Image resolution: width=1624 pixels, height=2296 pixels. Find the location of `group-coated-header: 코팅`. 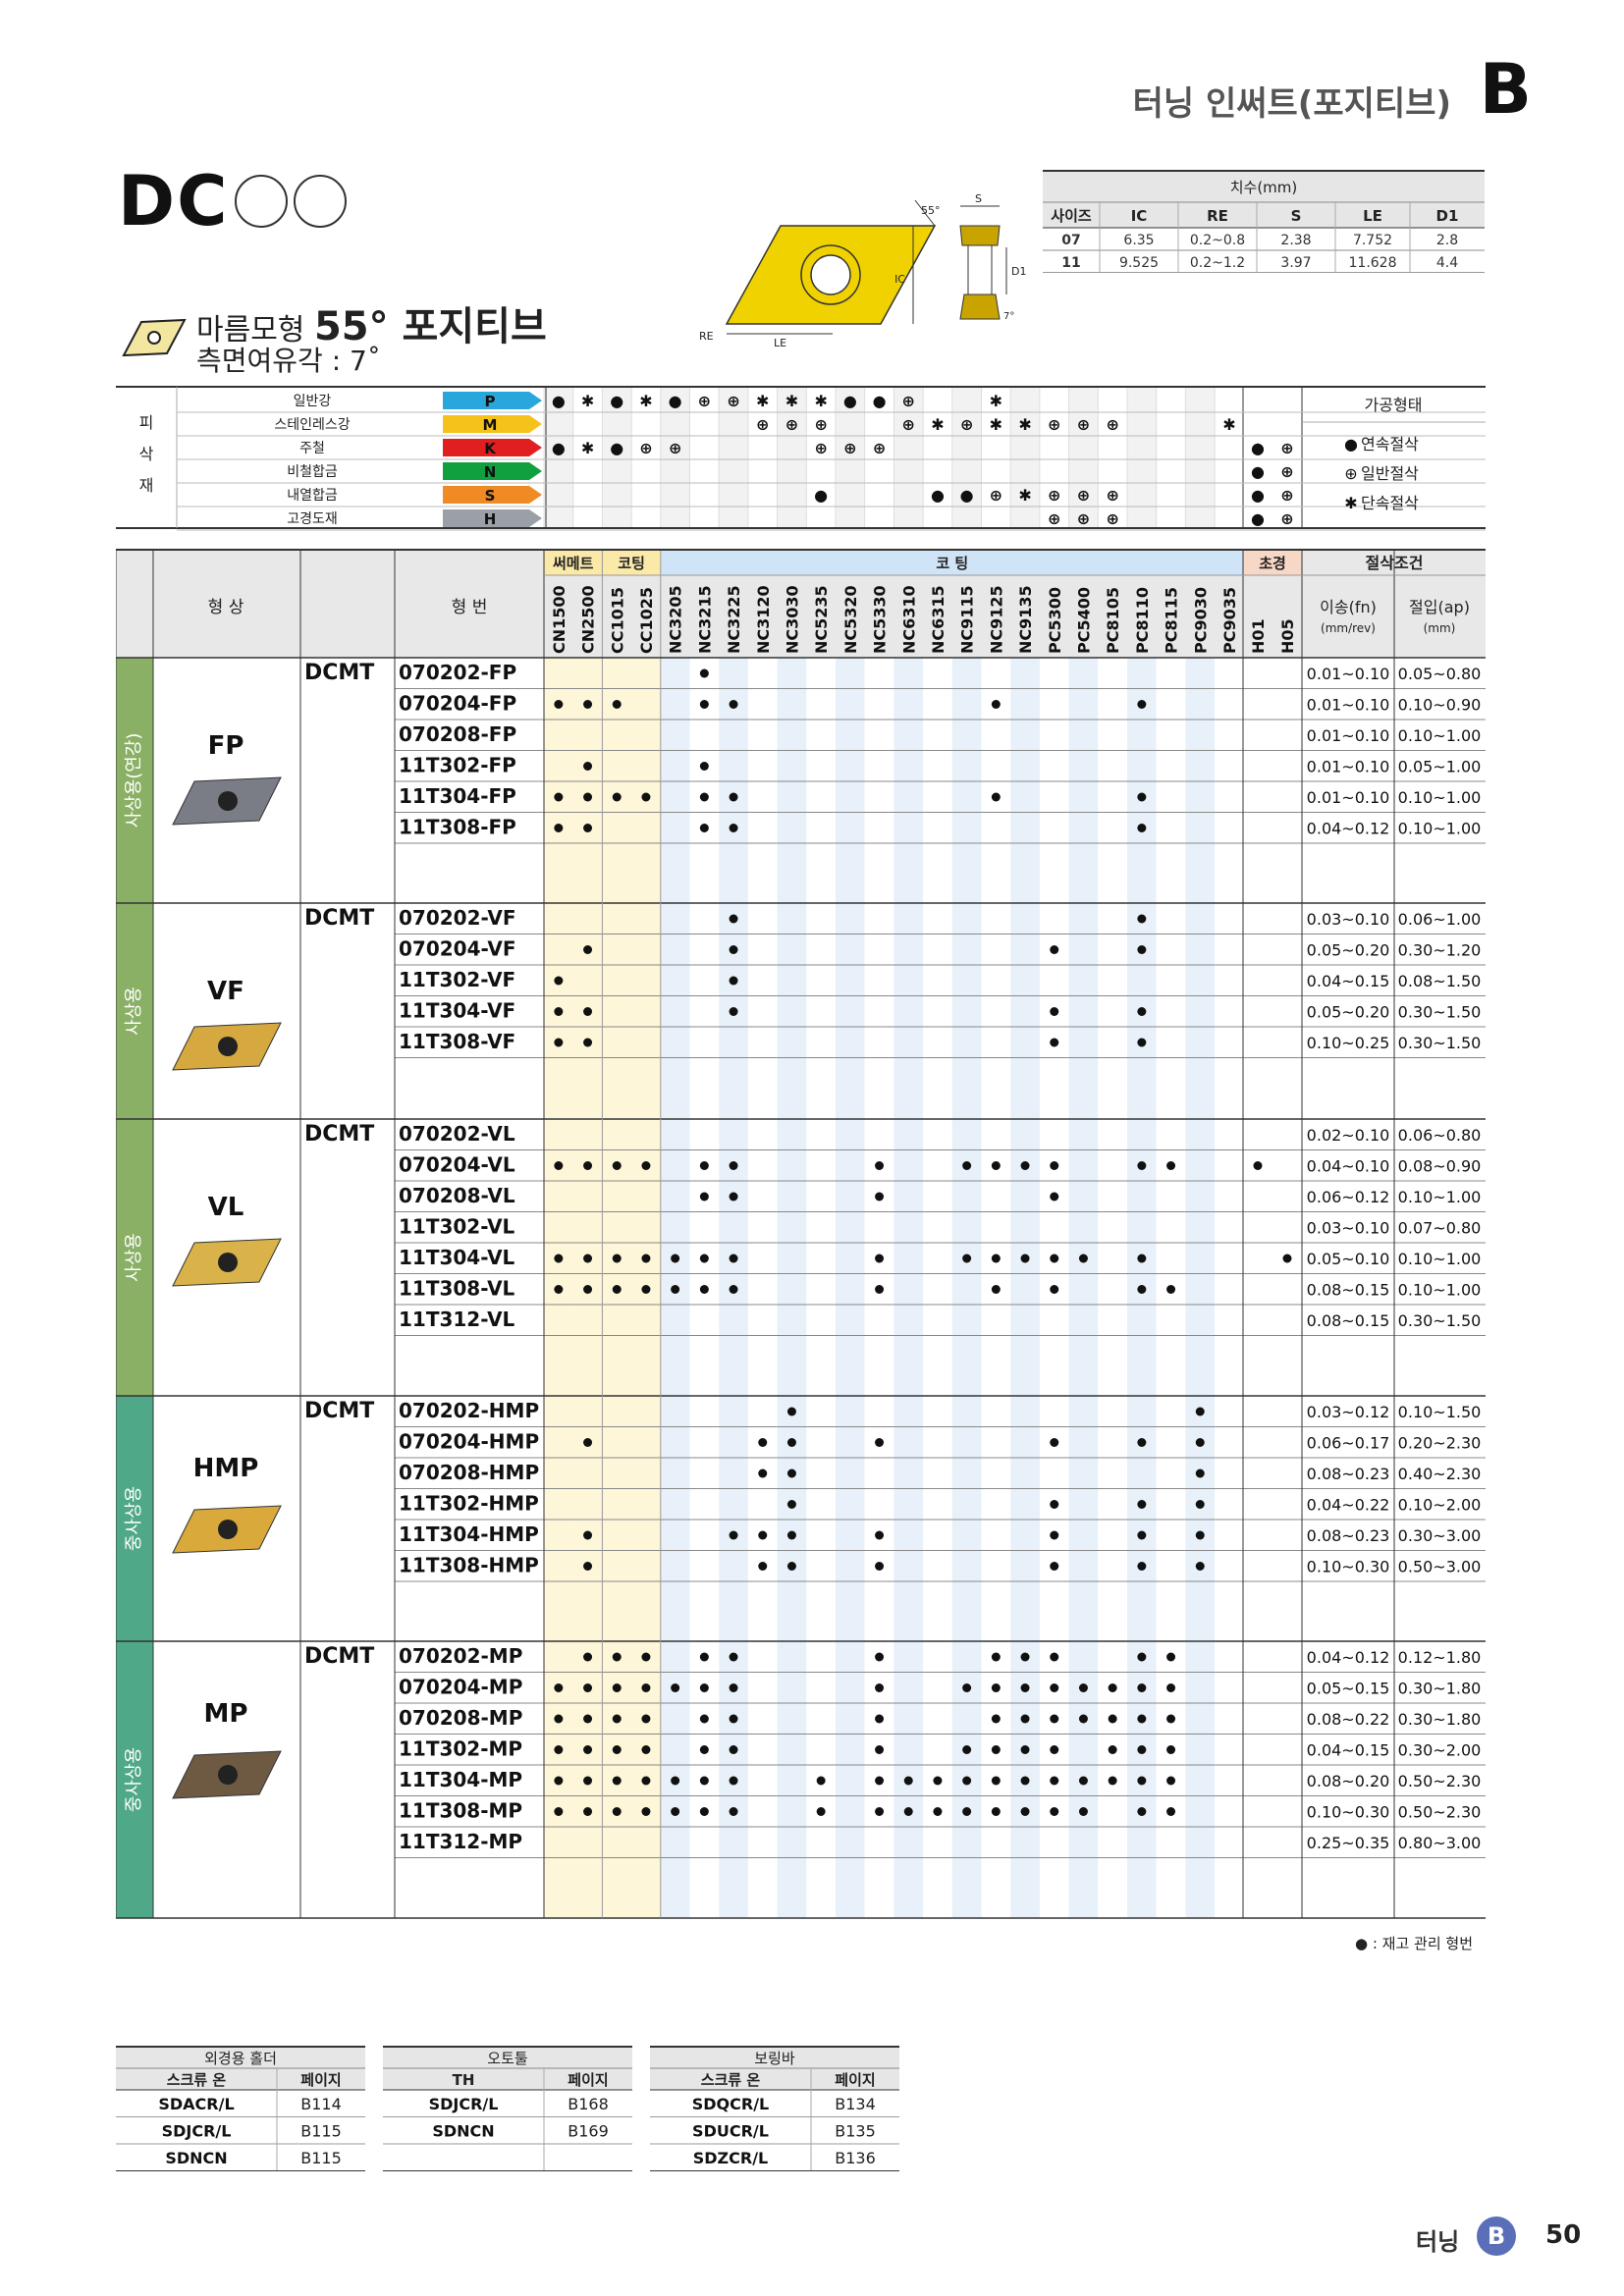

group-coated-header: 코팅 is located at coordinates (631, 563).